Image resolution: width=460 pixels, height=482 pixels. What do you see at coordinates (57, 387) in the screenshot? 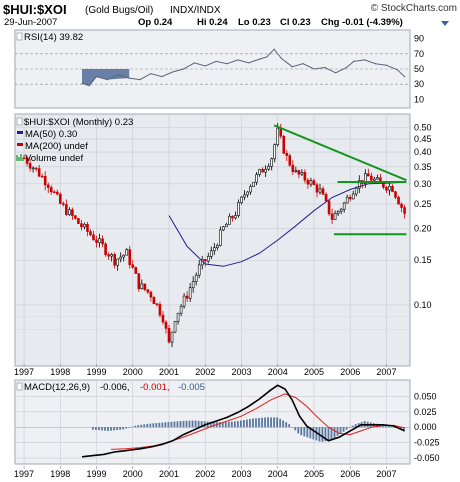
I see `macd-legend-label: MACD(12,26,9)` at bounding box center [57, 387].